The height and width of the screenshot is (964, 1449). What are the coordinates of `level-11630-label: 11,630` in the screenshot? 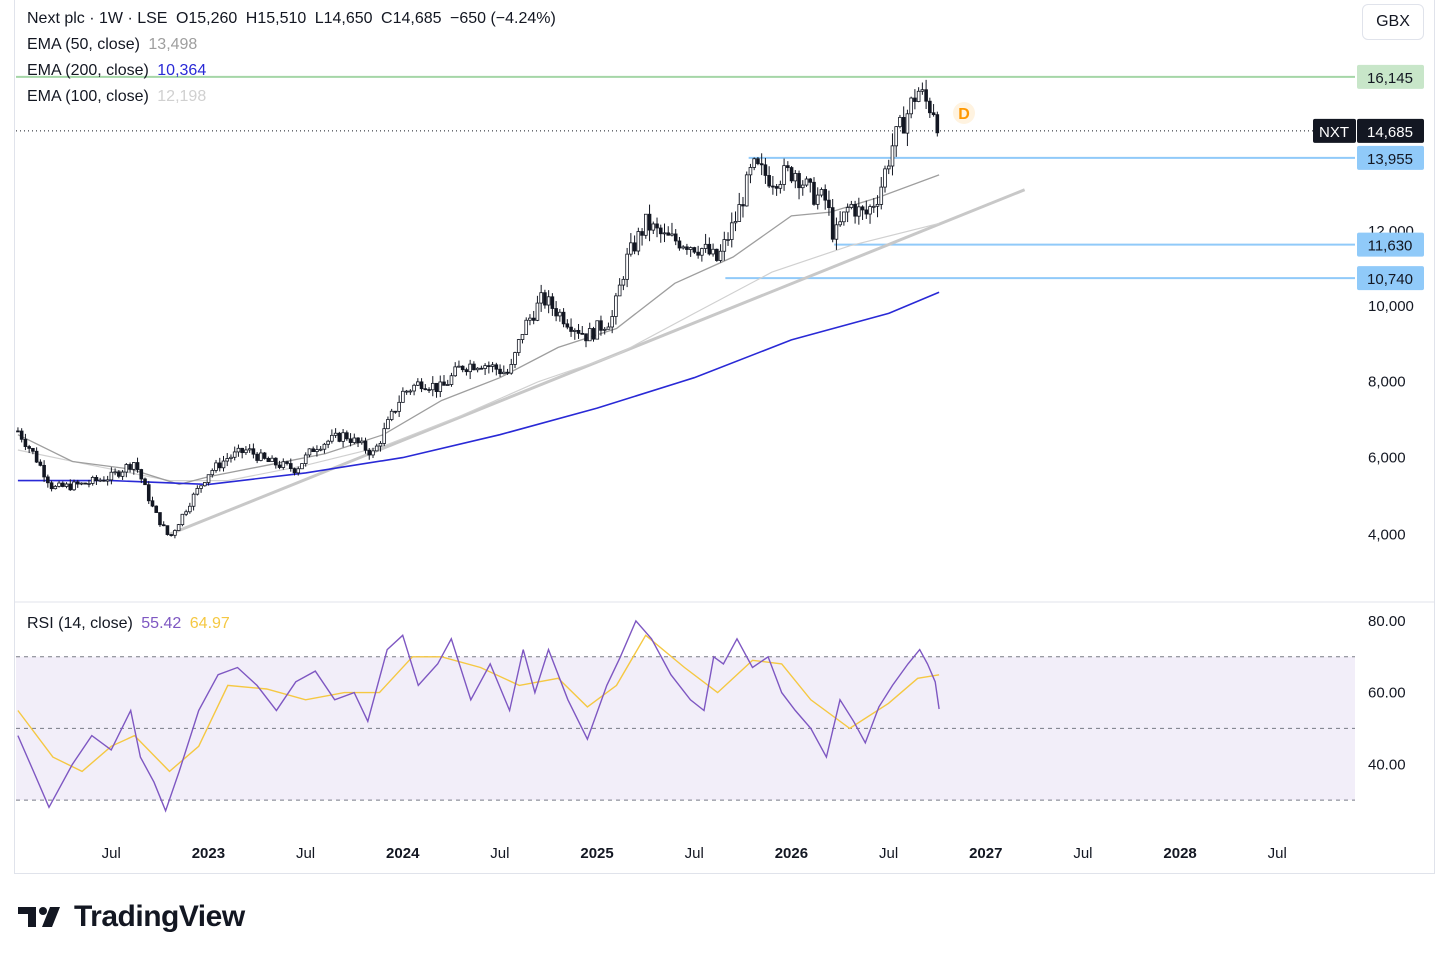 It's located at (1390, 246).